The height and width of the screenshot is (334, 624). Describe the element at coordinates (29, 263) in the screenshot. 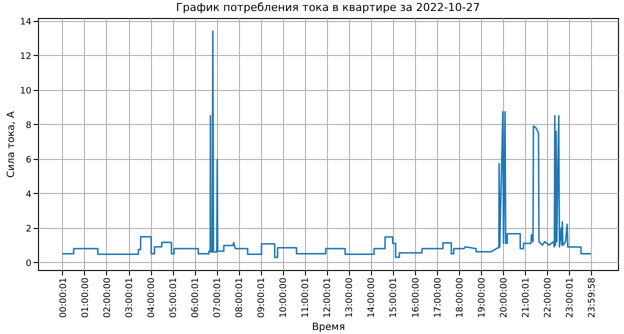

I see `y-tick-label: 0` at that location.